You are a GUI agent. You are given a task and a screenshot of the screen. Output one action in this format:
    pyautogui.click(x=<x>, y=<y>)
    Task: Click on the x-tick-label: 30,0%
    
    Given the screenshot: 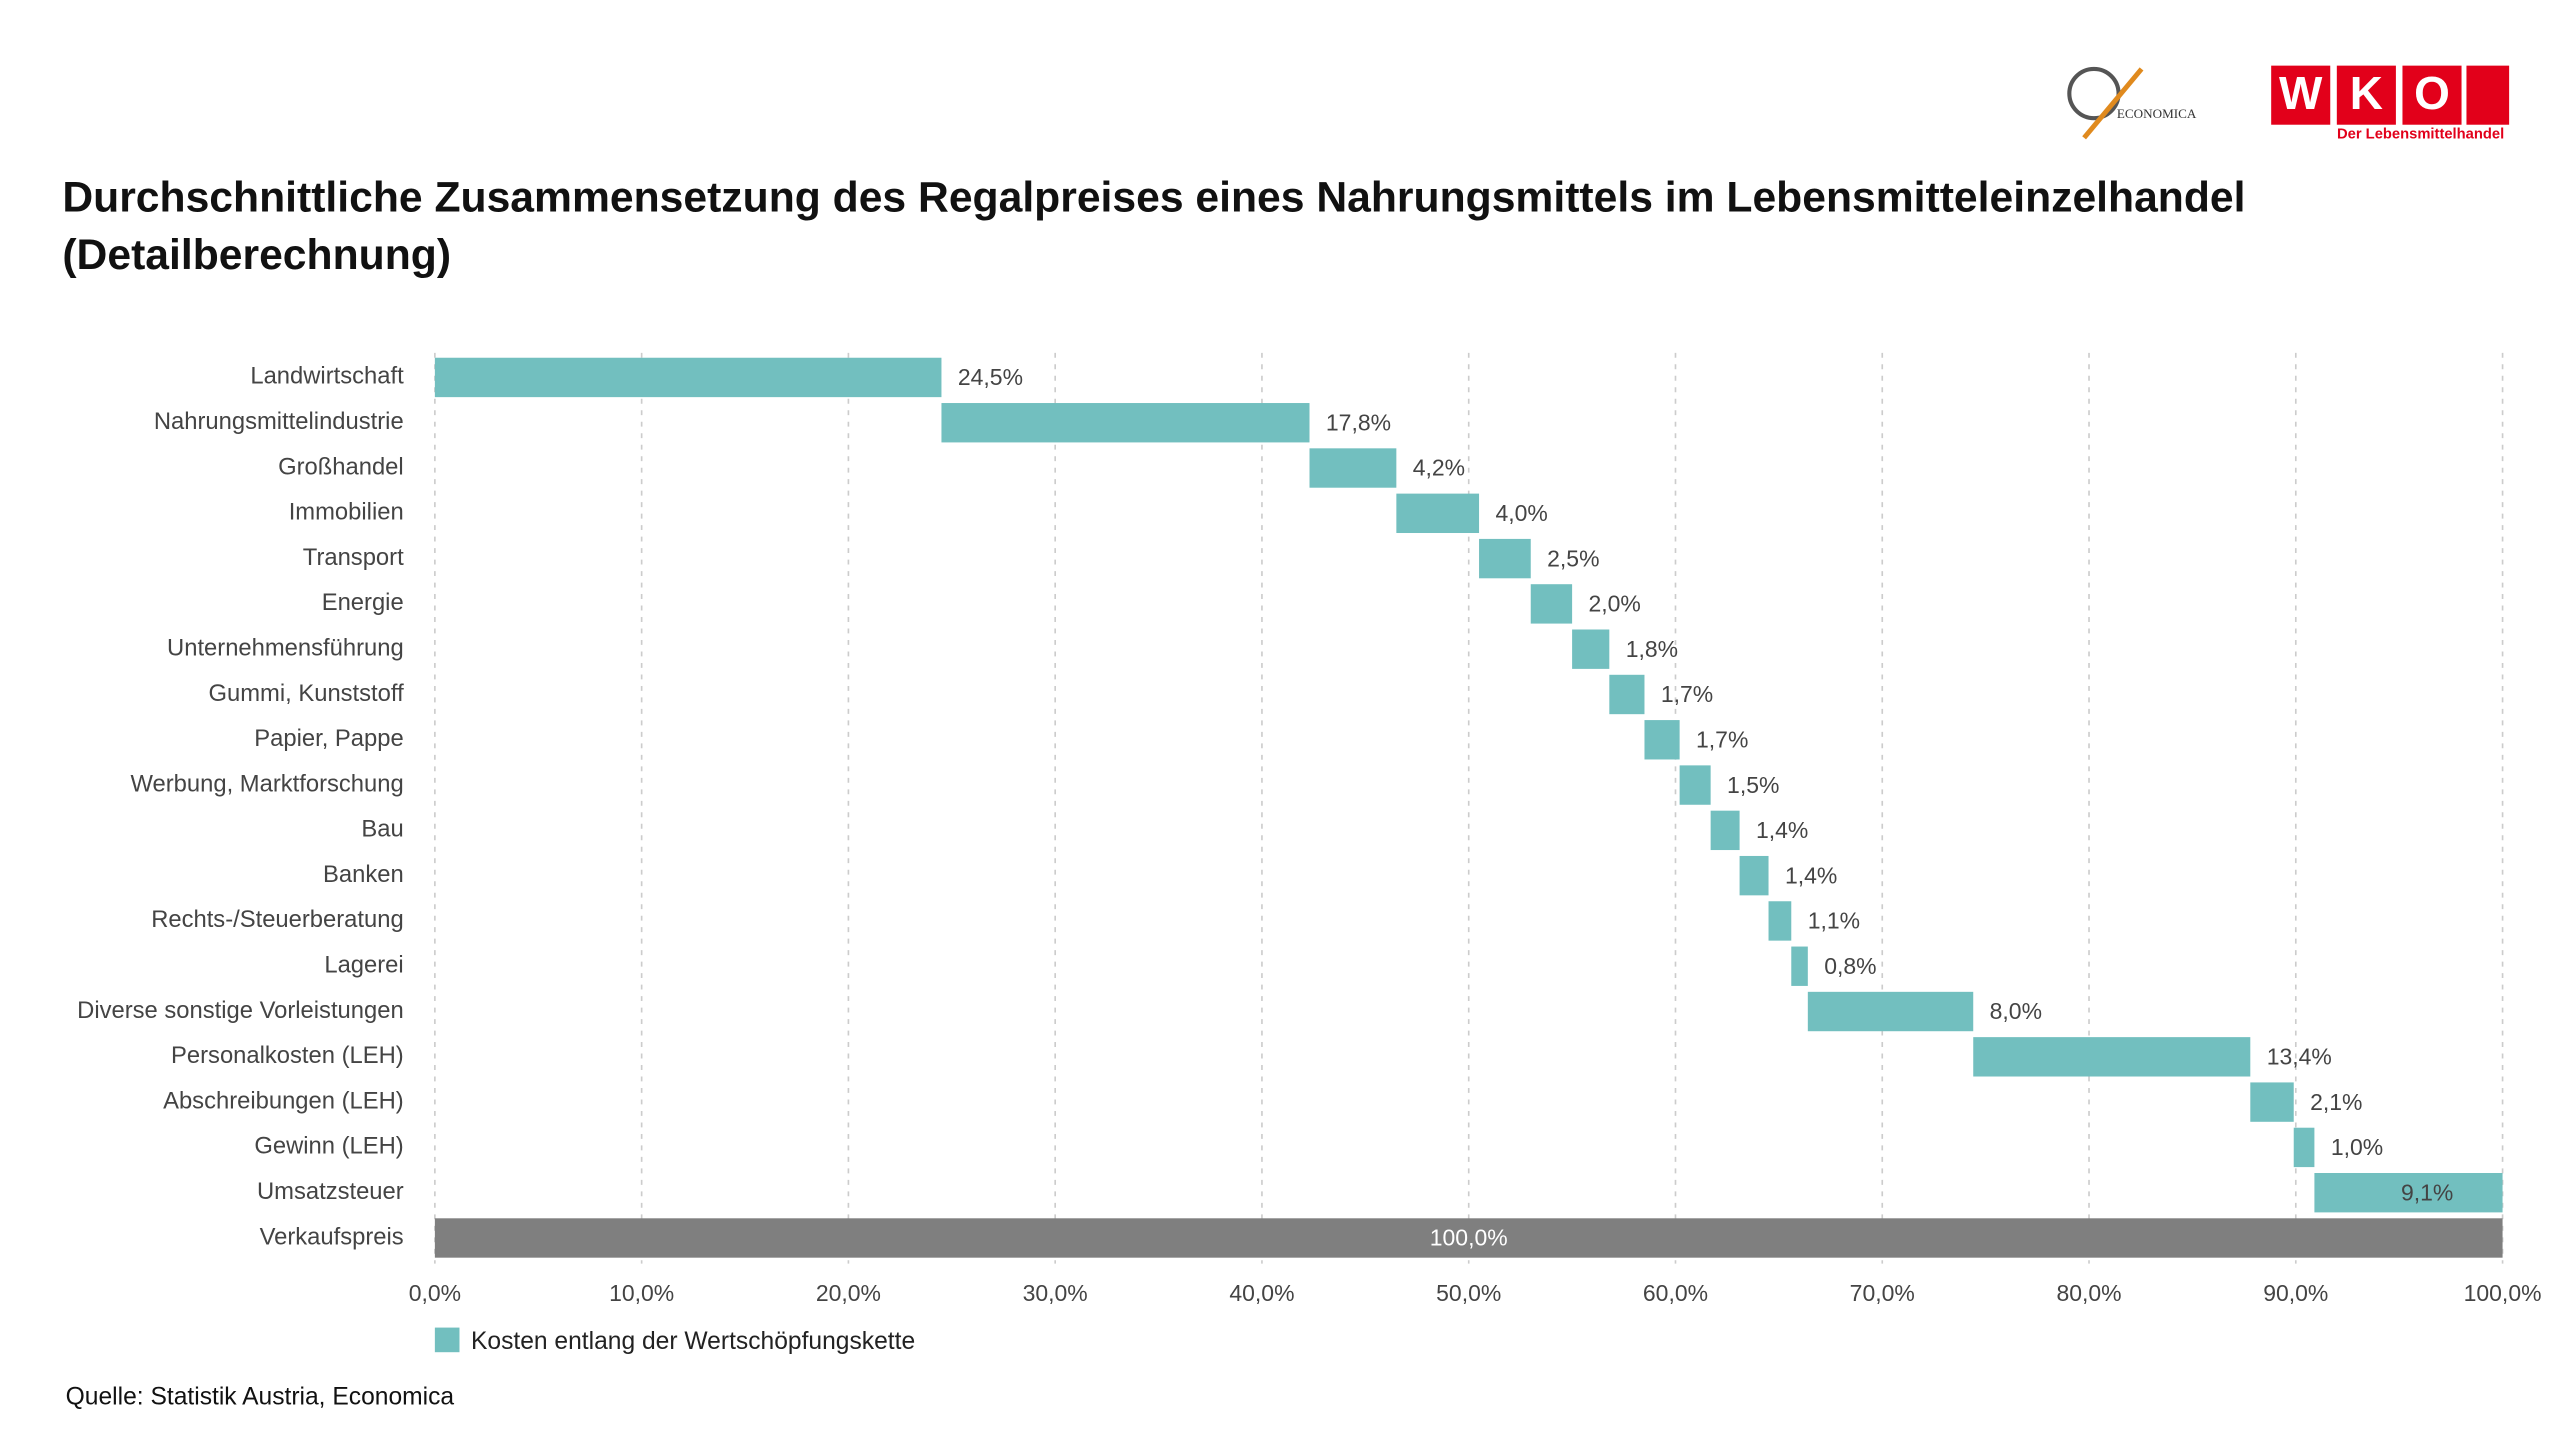 What is the action you would take?
    pyautogui.click(x=1055, y=1293)
    